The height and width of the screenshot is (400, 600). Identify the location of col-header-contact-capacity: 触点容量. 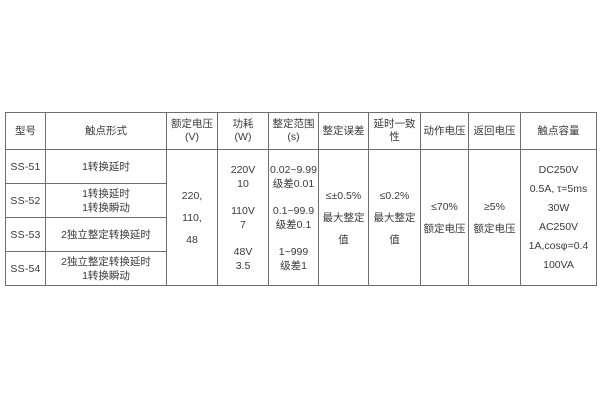
(558, 131).